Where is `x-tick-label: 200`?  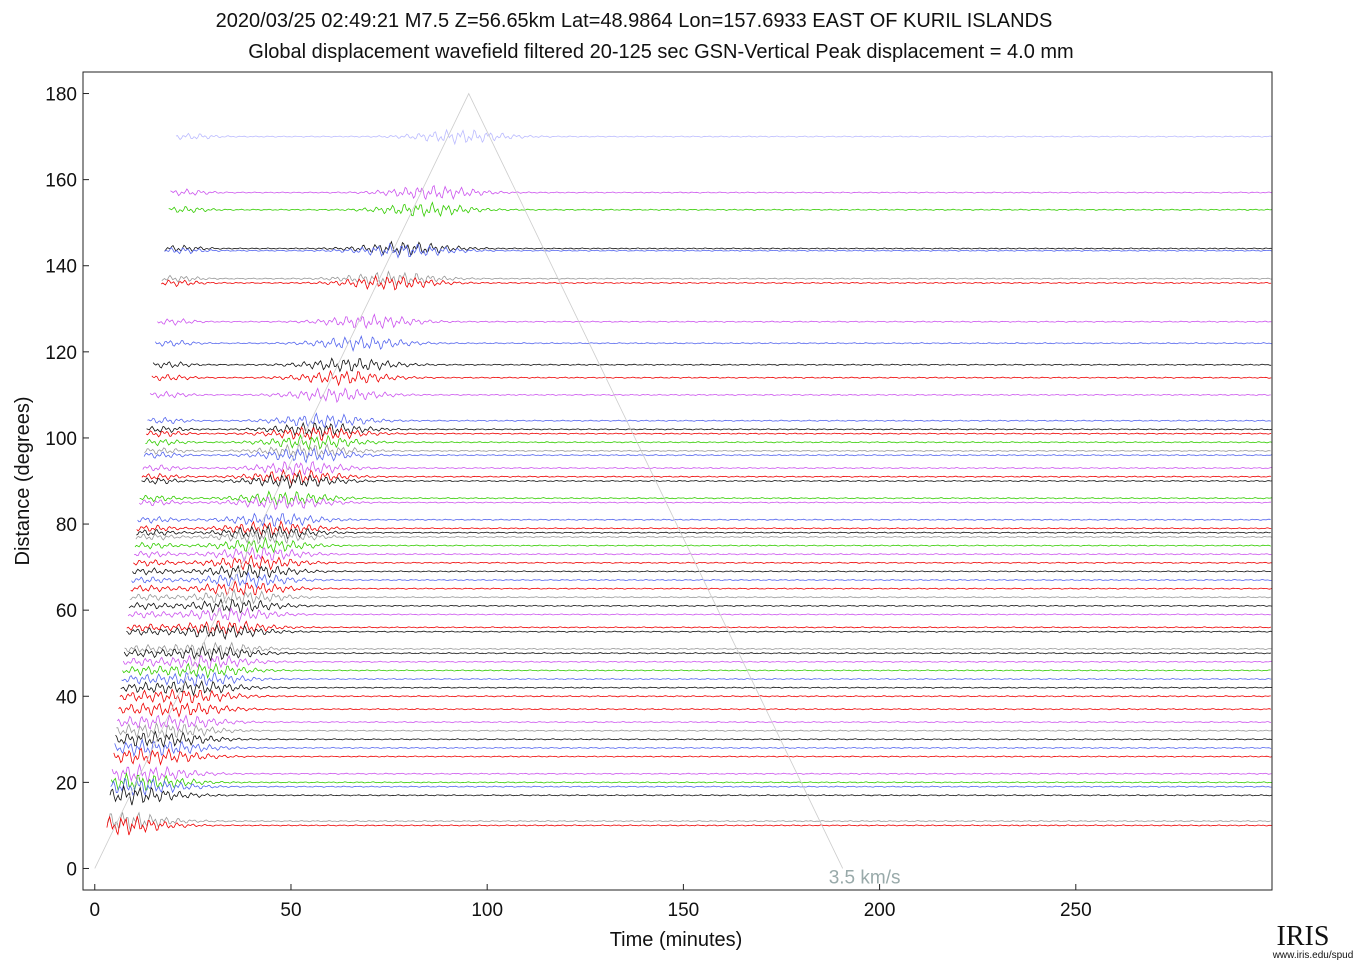
x-tick-label: 200 is located at coordinates (880, 910).